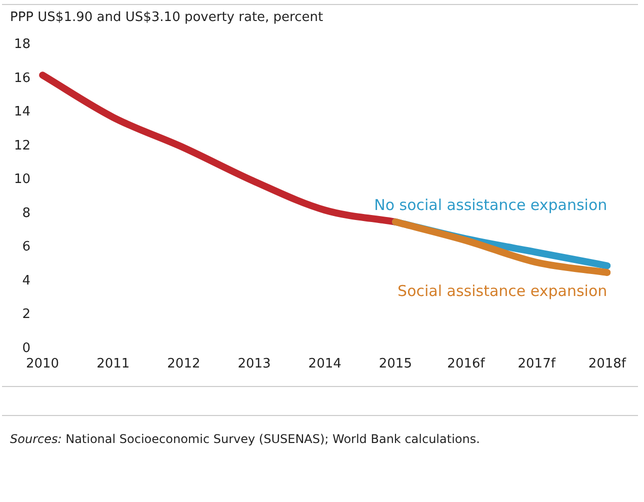 This screenshot has width=644, height=502. I want to click on y-tick-label: 4, so click(26, 280).